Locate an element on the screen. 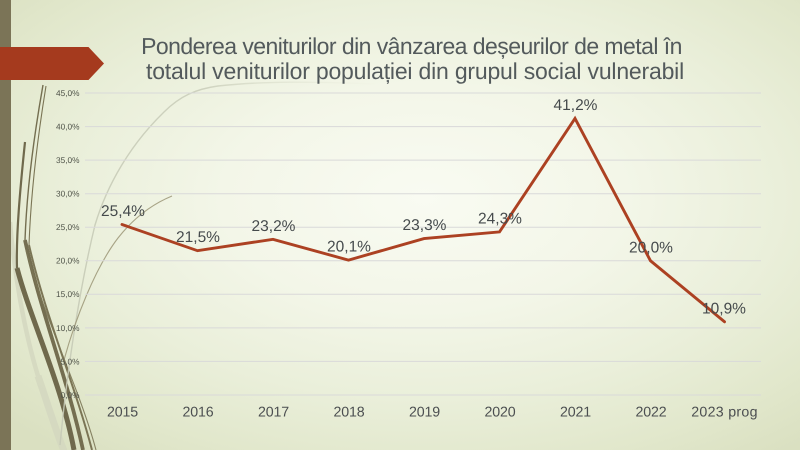  svg-text: 45,0% is located at coordinates (68, 93).